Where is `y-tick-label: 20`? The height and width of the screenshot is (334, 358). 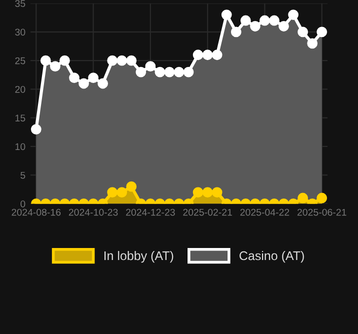 y-tick-label: 20 is located at coordinates (20, 89).